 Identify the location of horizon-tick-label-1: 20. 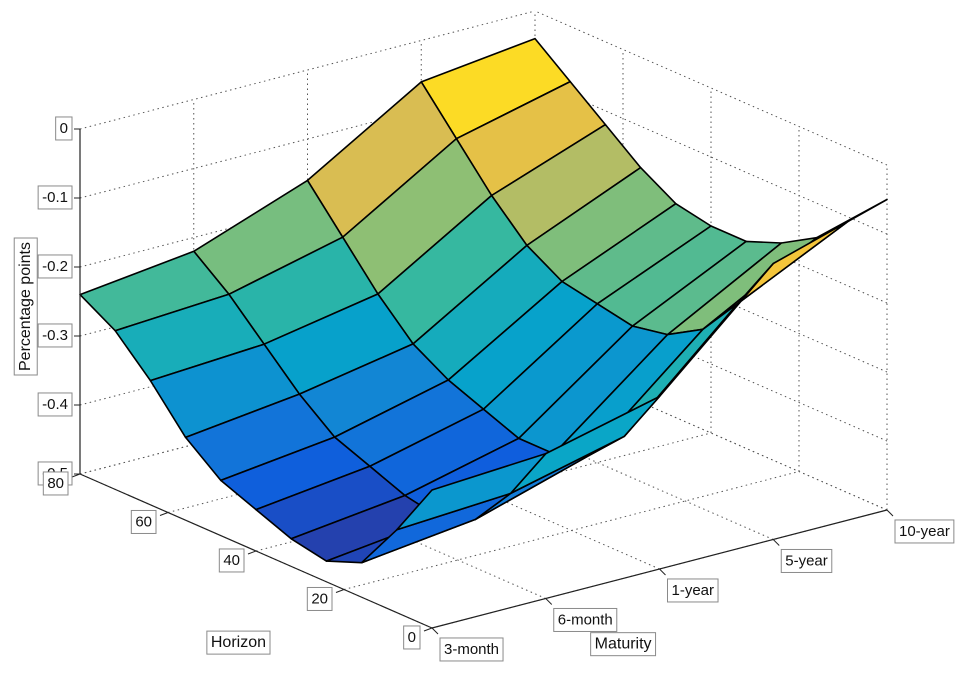
(319, 598).